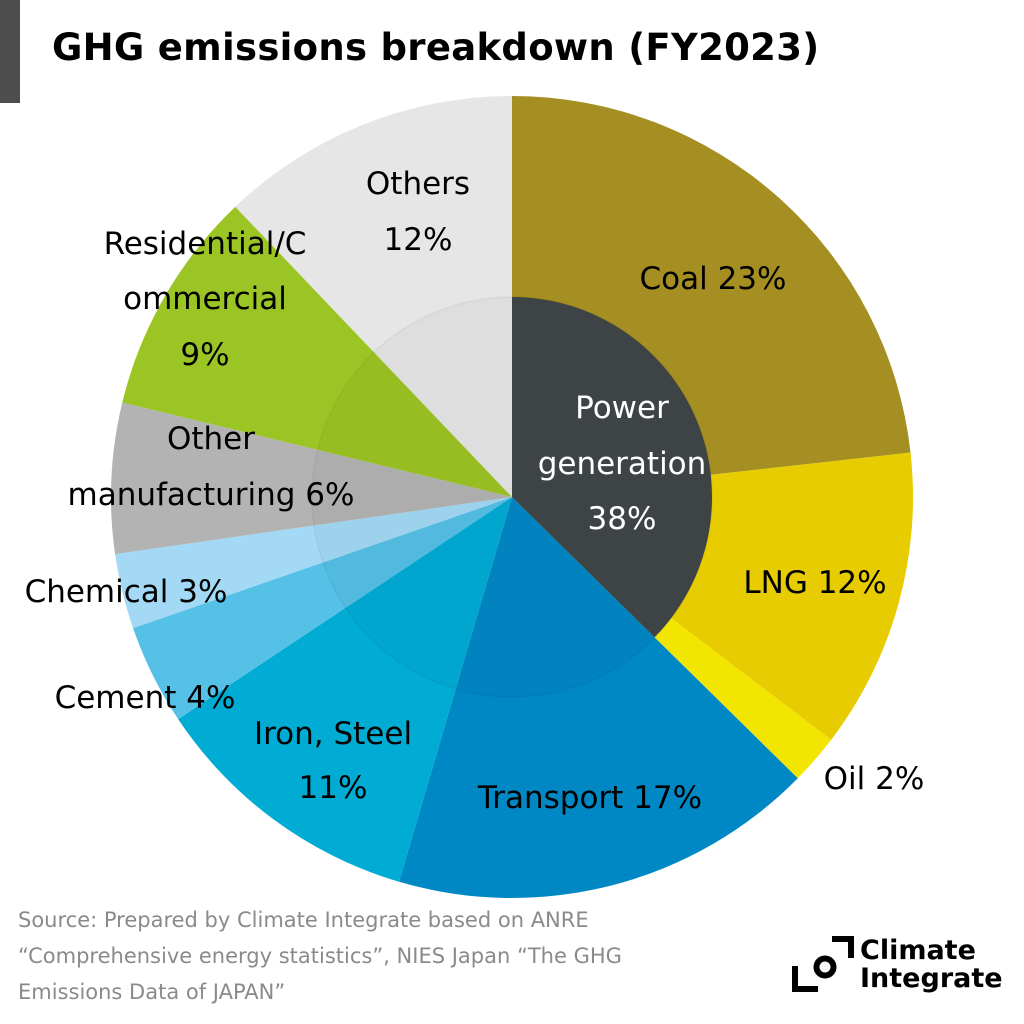 The width and height of the screenshot is (1024, 1024). What do you see at coordinates (313, 563) in the screenshot?
I see `pie-slice-chemical` at bounding box center [313, 563].